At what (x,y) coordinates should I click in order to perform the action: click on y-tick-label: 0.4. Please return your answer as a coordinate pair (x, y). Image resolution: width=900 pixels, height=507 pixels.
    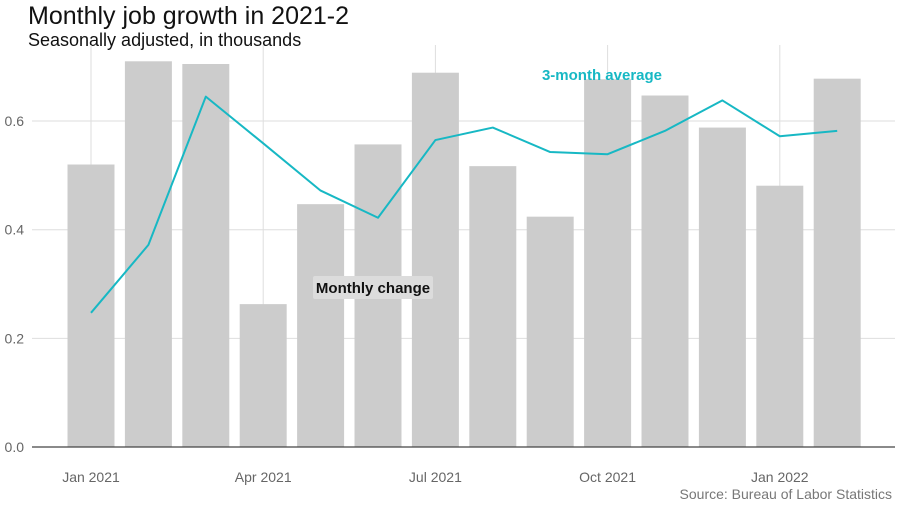
    Looking at the image, I should click on (15, 230).